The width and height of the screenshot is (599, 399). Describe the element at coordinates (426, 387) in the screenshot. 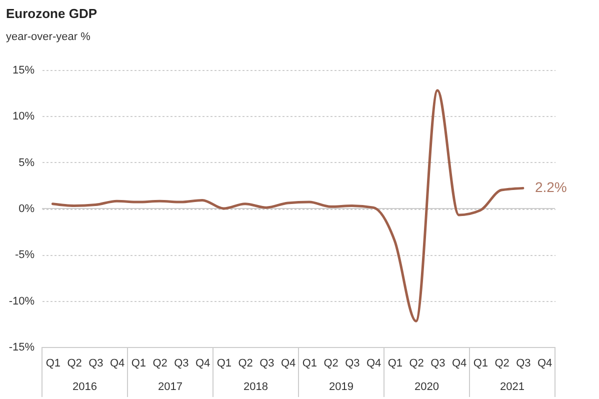

I see `text: 2020` at that location.